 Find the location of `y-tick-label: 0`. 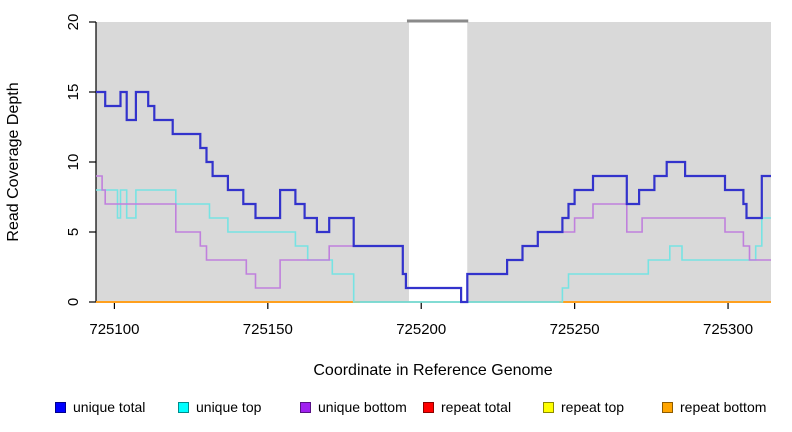

y-tick-label: 0 is located at coordinates (73, 302).